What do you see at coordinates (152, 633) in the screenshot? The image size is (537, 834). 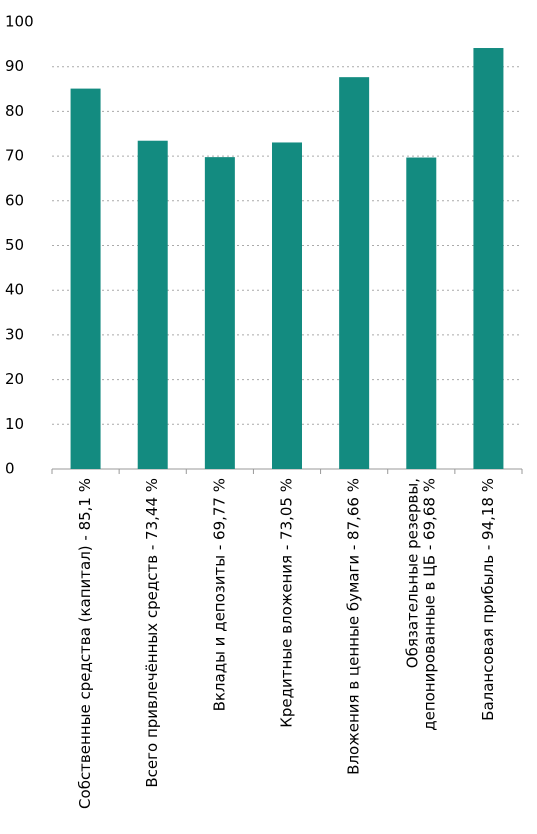 I see `x-tick-label: Всего привлечённых средств - 73,44 %` at bounding box center [152, 633].